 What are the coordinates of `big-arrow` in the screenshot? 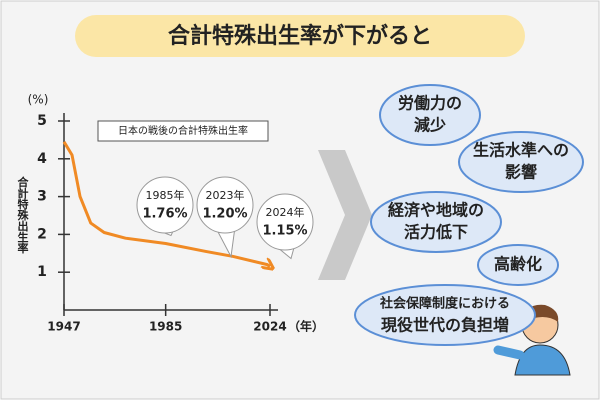 It's located at (345, 215).